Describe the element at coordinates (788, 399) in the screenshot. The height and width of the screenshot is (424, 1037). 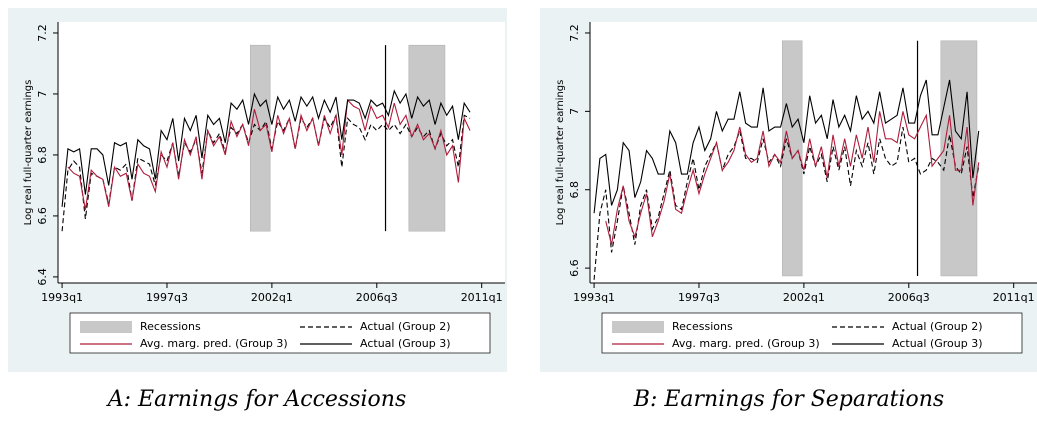
I see `chart-title: B: Earnings for Separations` at that location.